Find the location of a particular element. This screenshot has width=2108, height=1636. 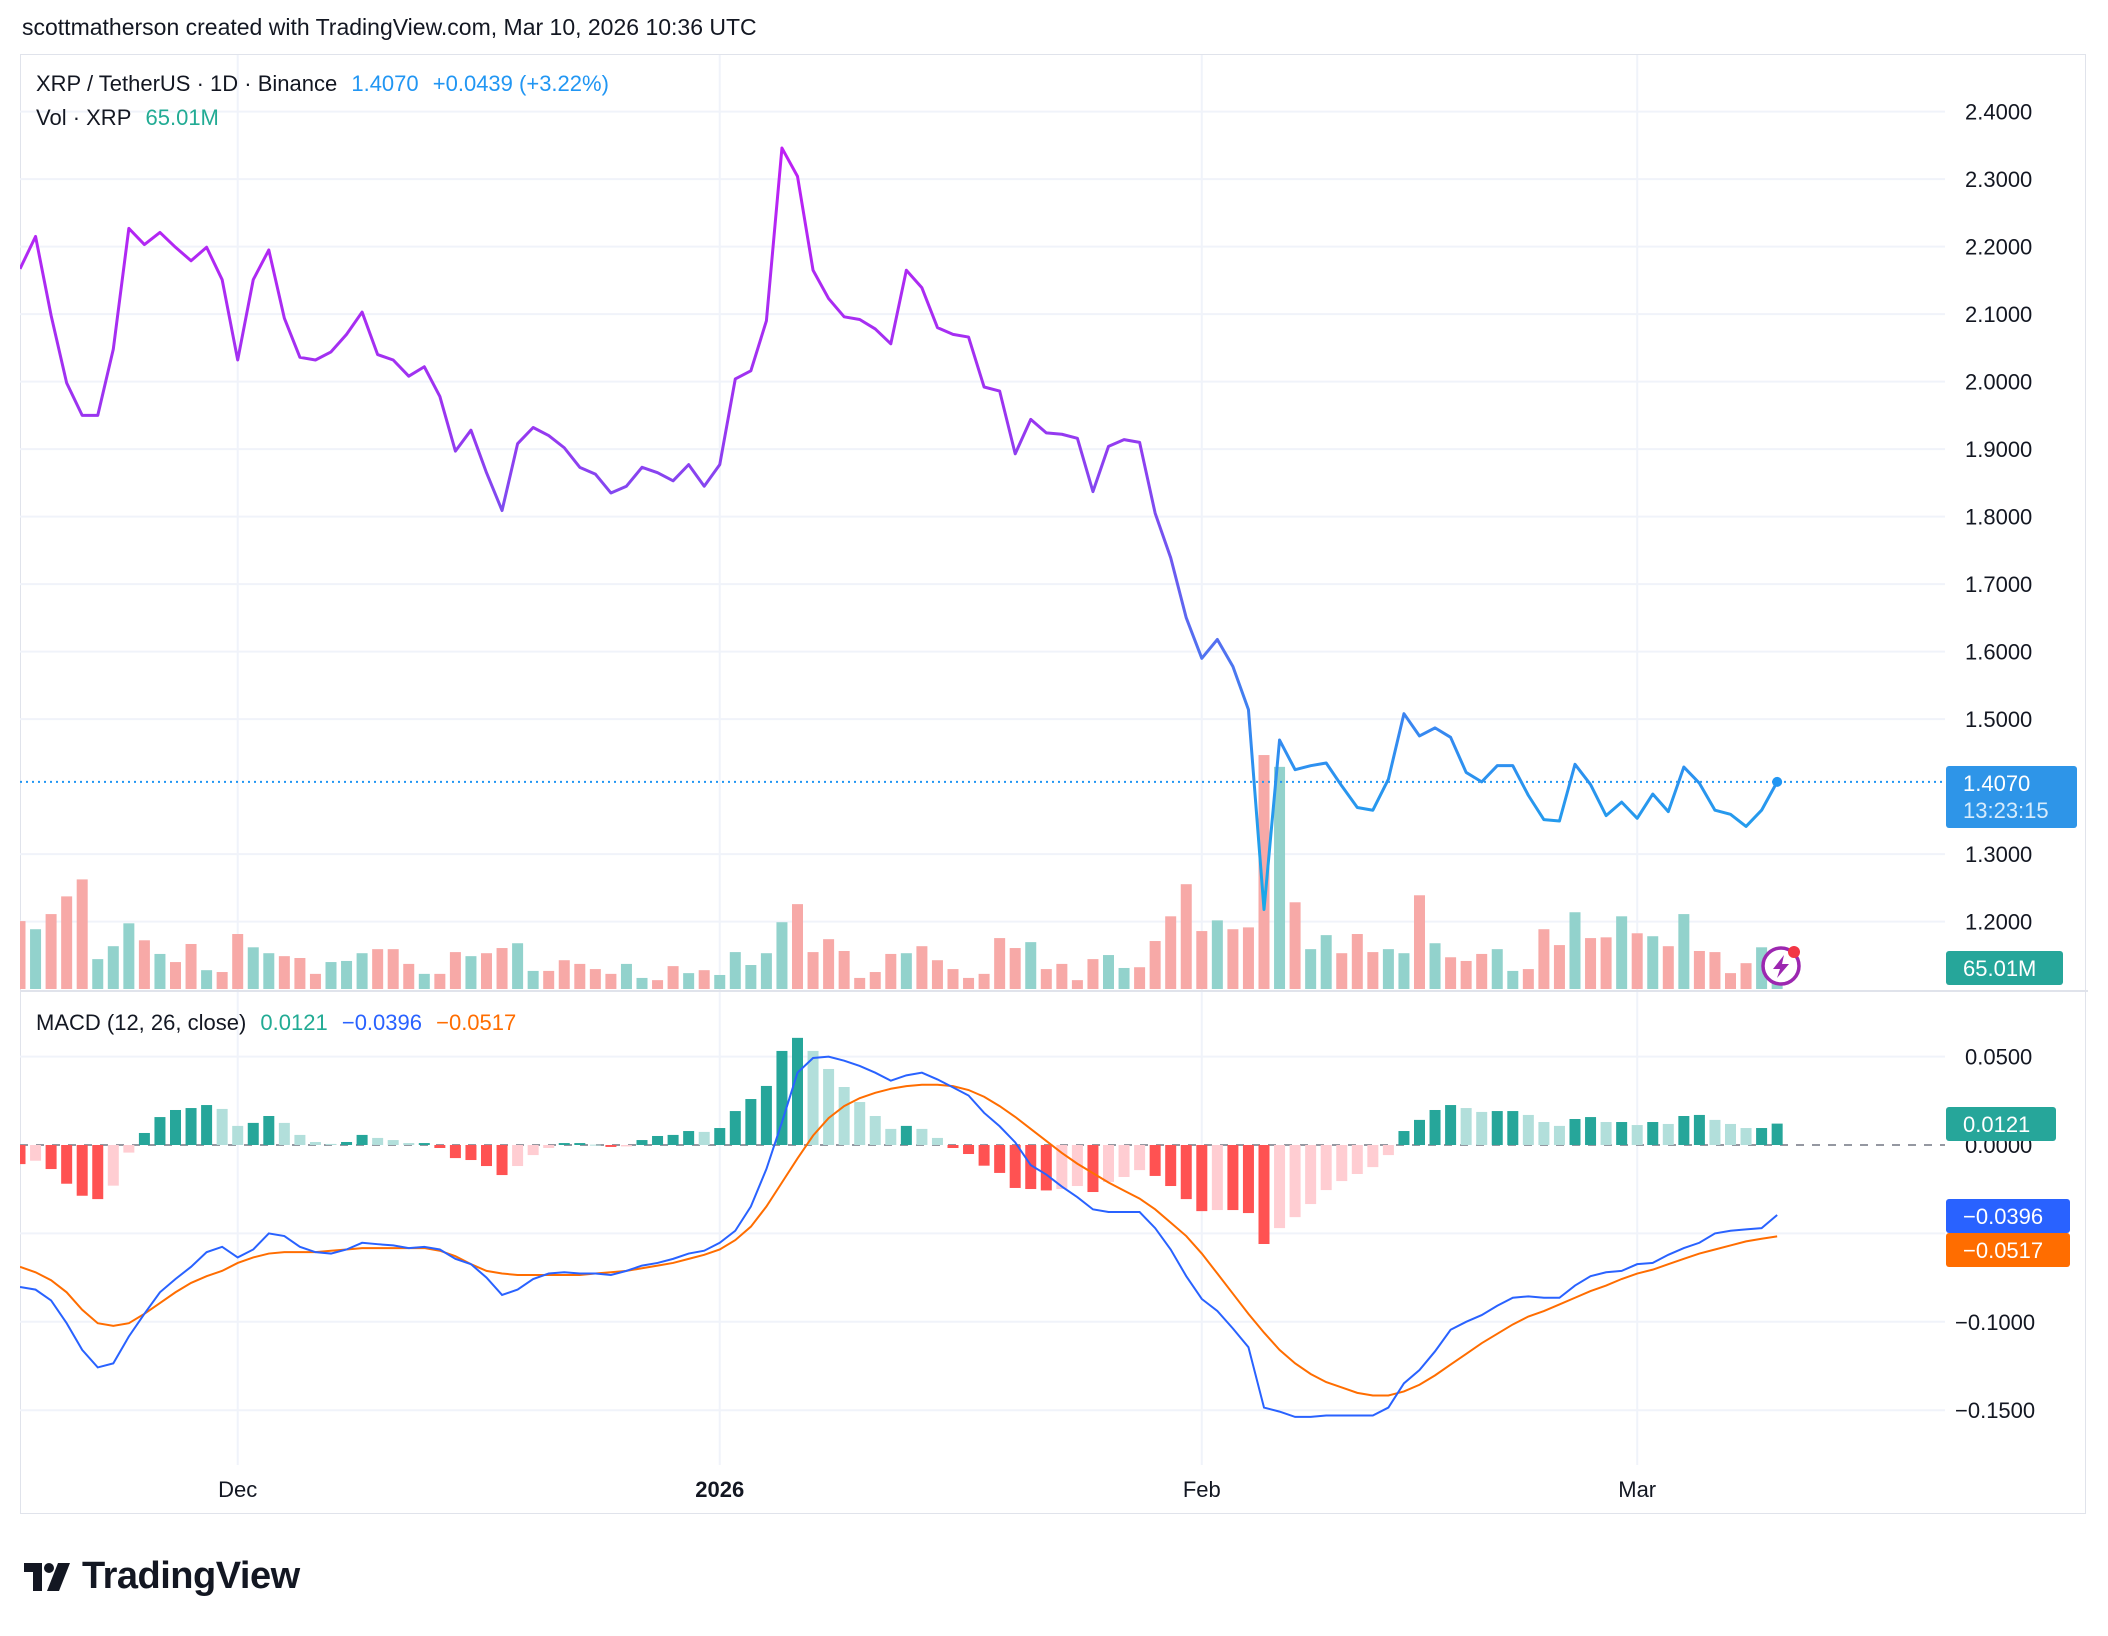

time-tick-label: Dec is located at coordinates (237, 1489).